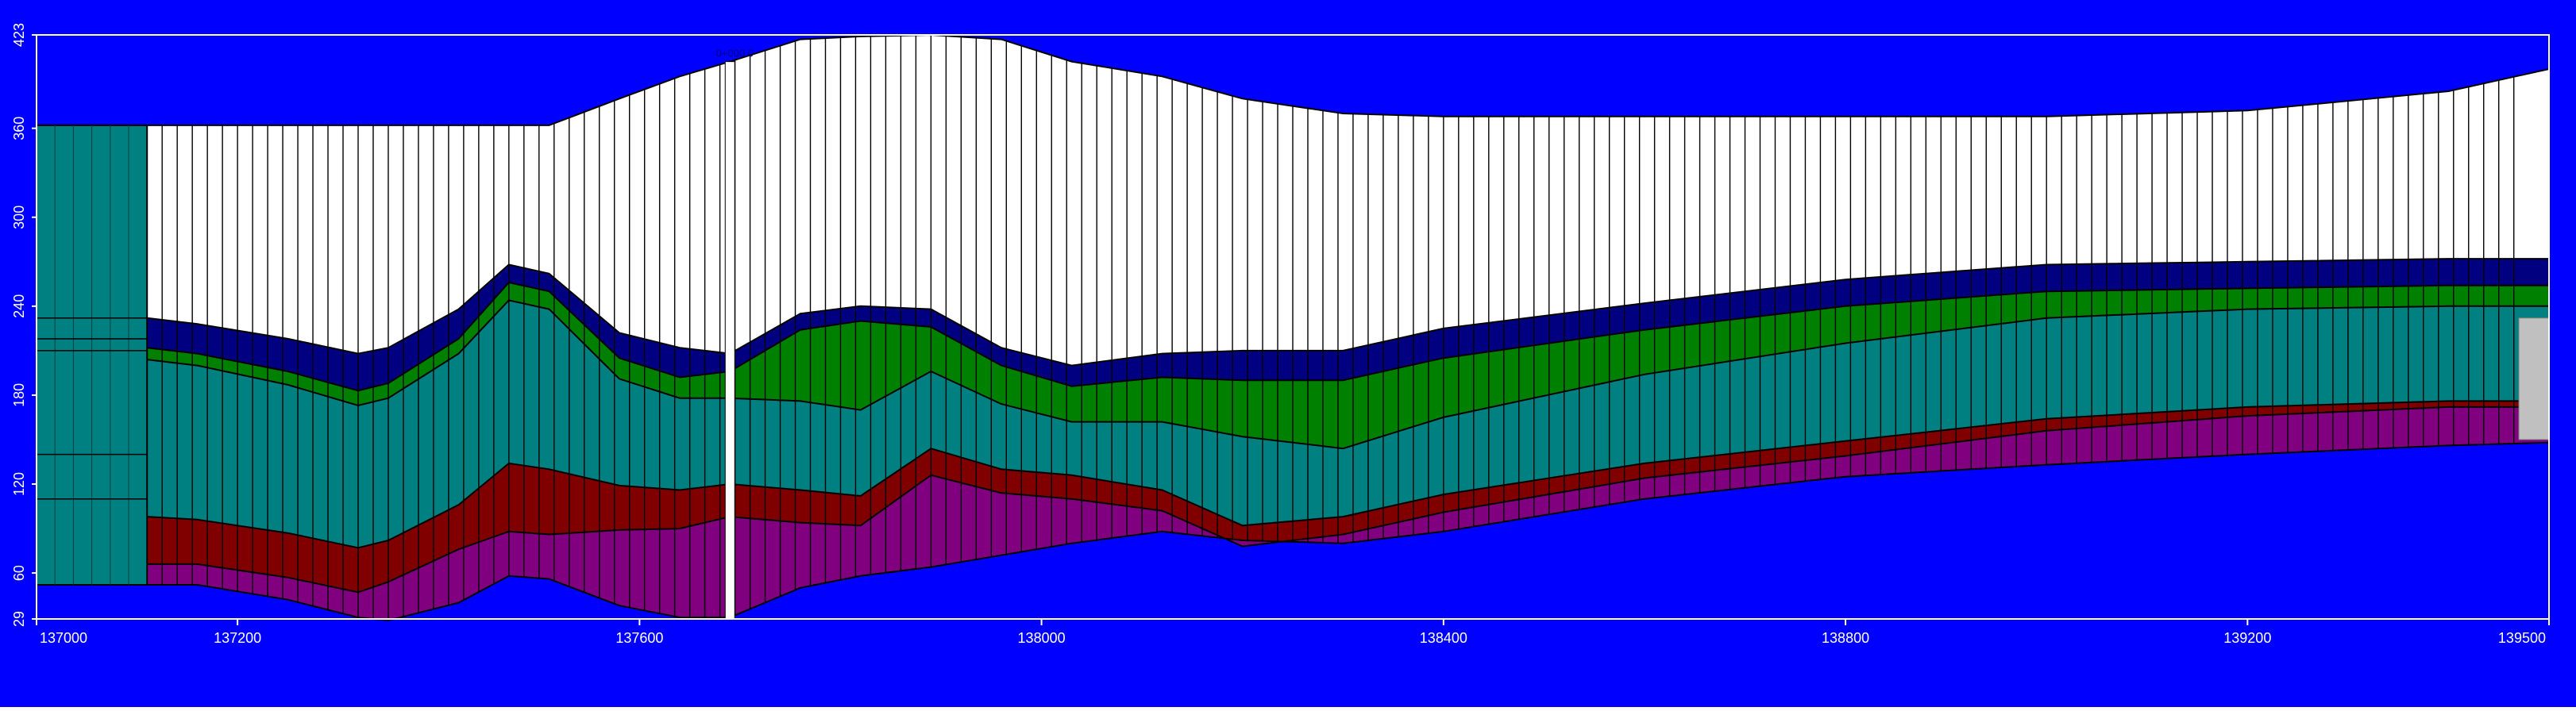 This screenshot has height=711, width=2576. Describe the element at coordinates (735, 54) in the screenshot. I see `annotation-label: 0+000.0` at that location.